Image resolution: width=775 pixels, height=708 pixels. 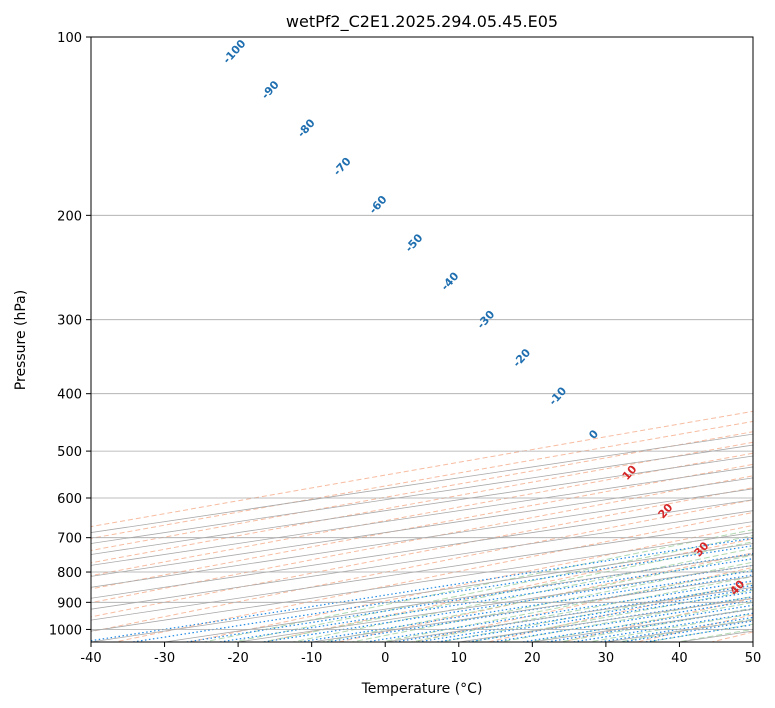 What do you see at coordinates (69, 216) in the screenshot?
I see `y-tick-label: 200` at bounding box center [69, 216].